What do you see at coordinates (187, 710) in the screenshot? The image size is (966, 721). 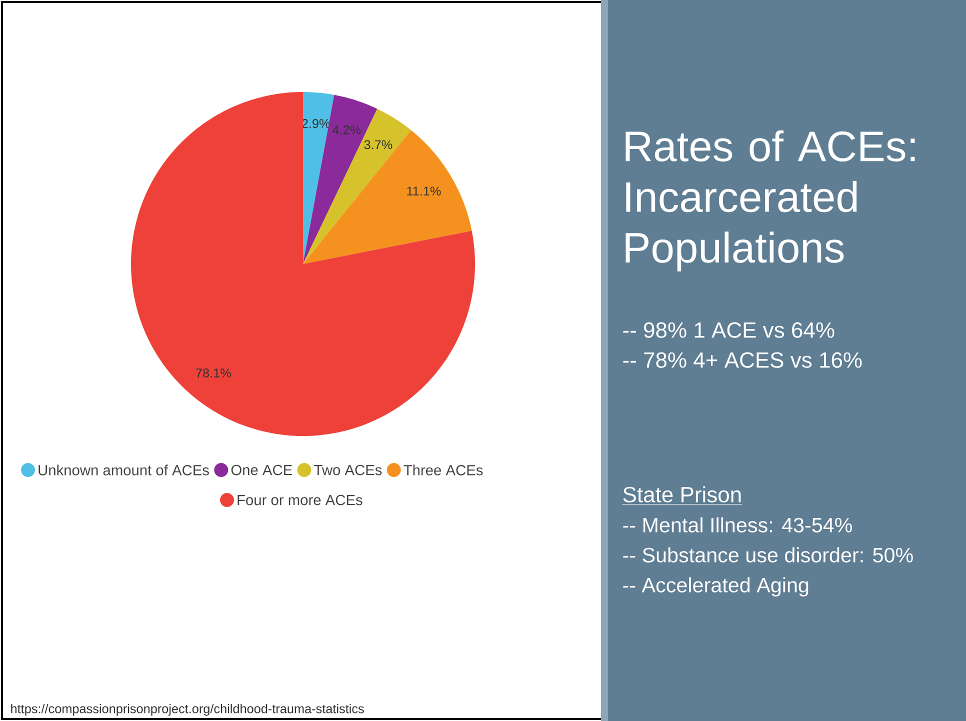 I see `text: https://compassionprisonproject.org/childhood-trauma-statistics` at bounding box center [187, 710].